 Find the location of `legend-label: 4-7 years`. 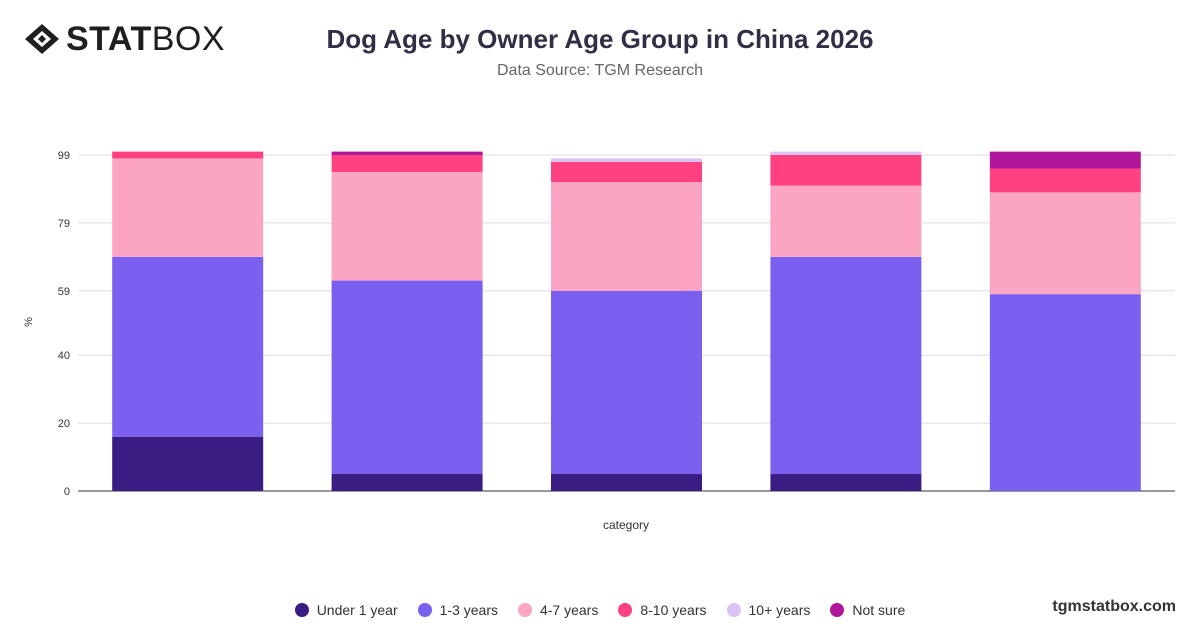

legend-label: 4-7 years is located at coordinates (569, 610).